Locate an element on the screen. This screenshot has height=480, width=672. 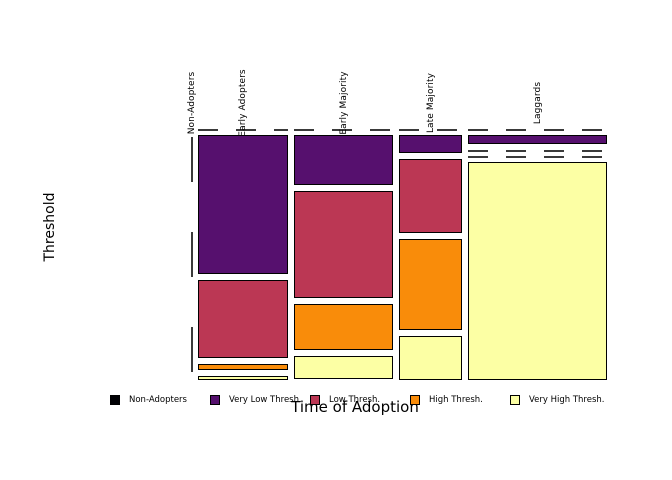
x-axis-label: Time of Adoption is located at coordinates (355, 407).